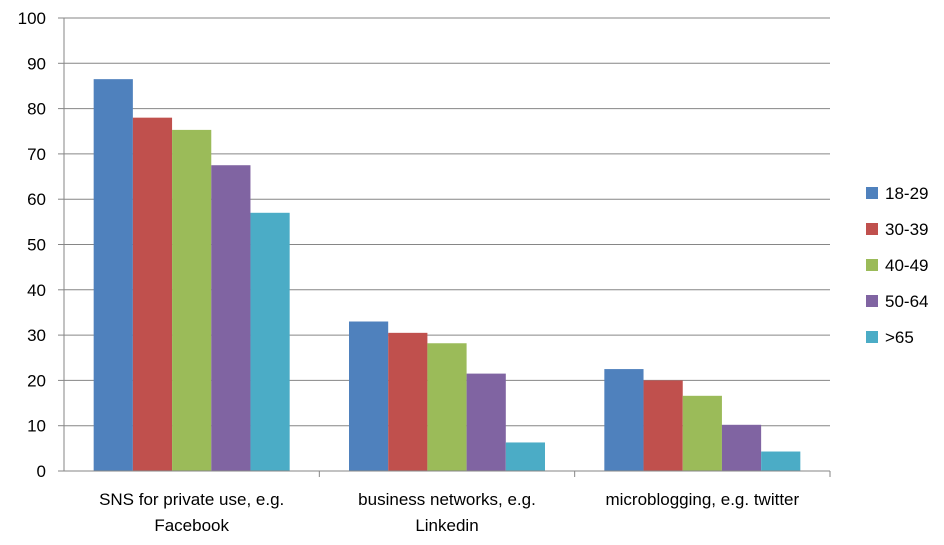  What do you see at coordinates (447, 407) in the screenshot?
I see `bar-4049-cat2` at bounding box center [447, 407].